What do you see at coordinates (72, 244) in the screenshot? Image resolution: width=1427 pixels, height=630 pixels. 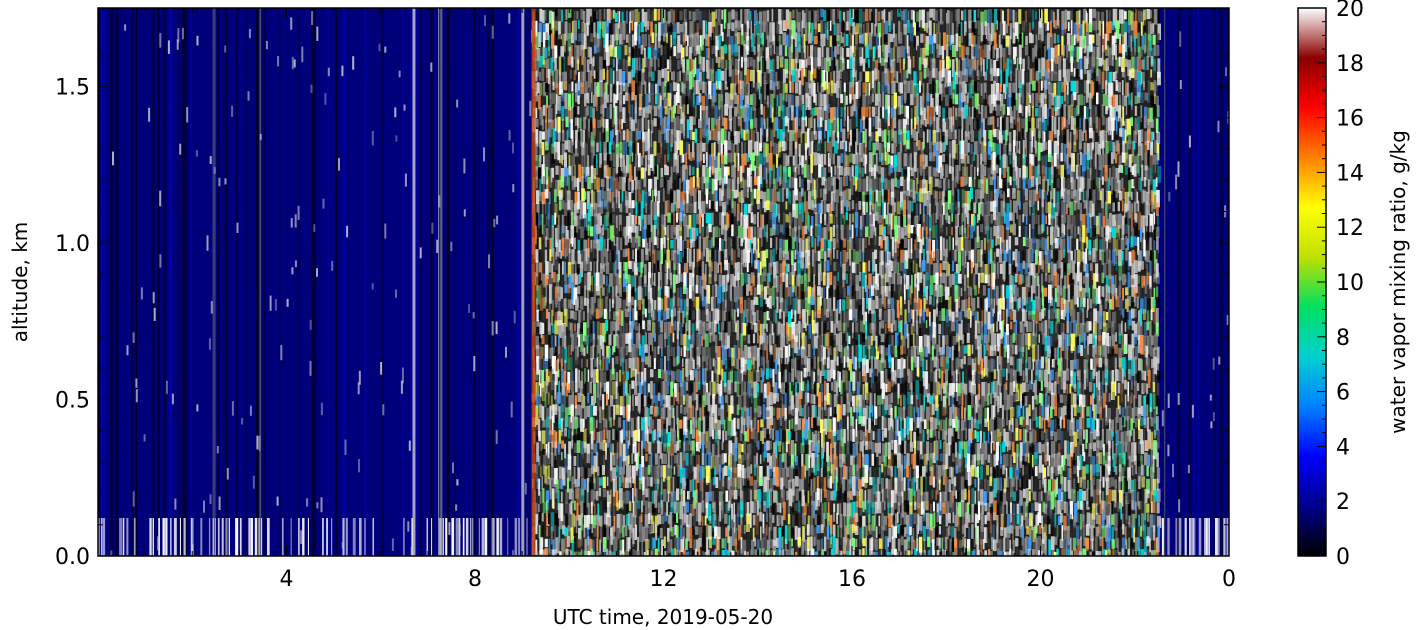 I see `y-tick-label: 1.0` at bounding box center [72, 244].